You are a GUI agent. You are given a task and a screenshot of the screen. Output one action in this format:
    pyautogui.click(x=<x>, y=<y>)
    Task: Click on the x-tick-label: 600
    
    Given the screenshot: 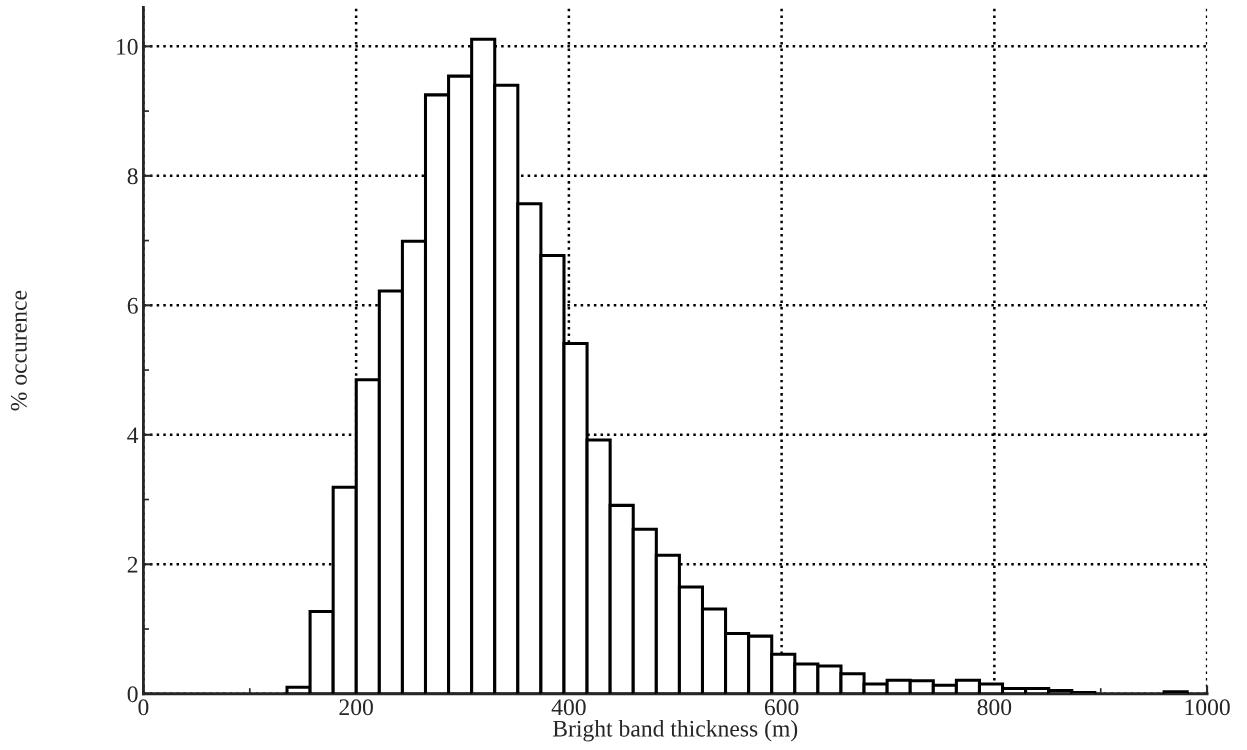 What is the action you would take?
    pyautogui.click(x=781, y=707)
    